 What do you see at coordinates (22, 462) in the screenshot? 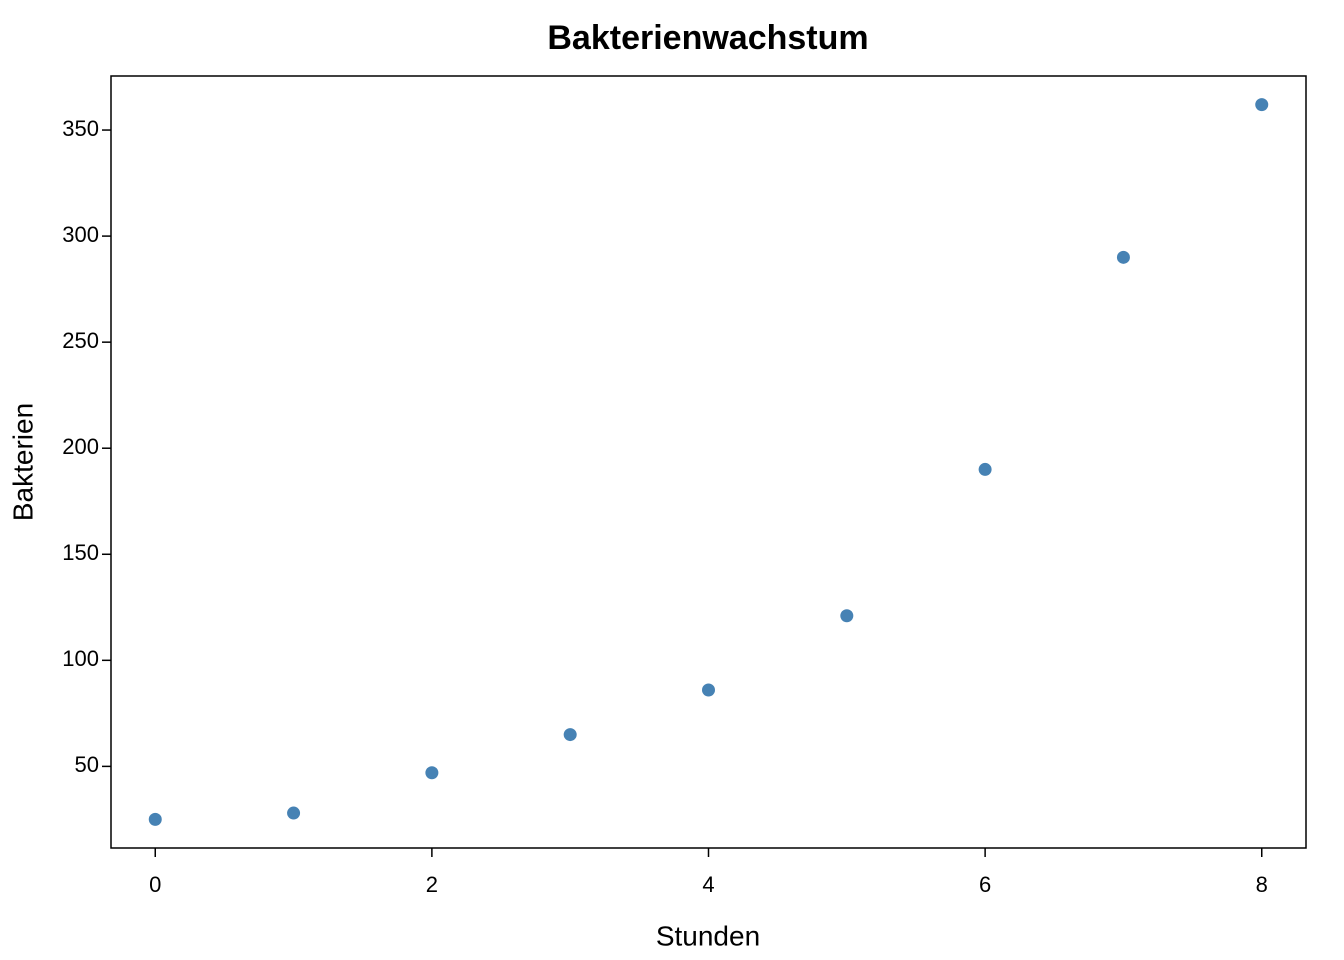
I see `y-axis-label: Bakterien` at bounding box center [22, 462].